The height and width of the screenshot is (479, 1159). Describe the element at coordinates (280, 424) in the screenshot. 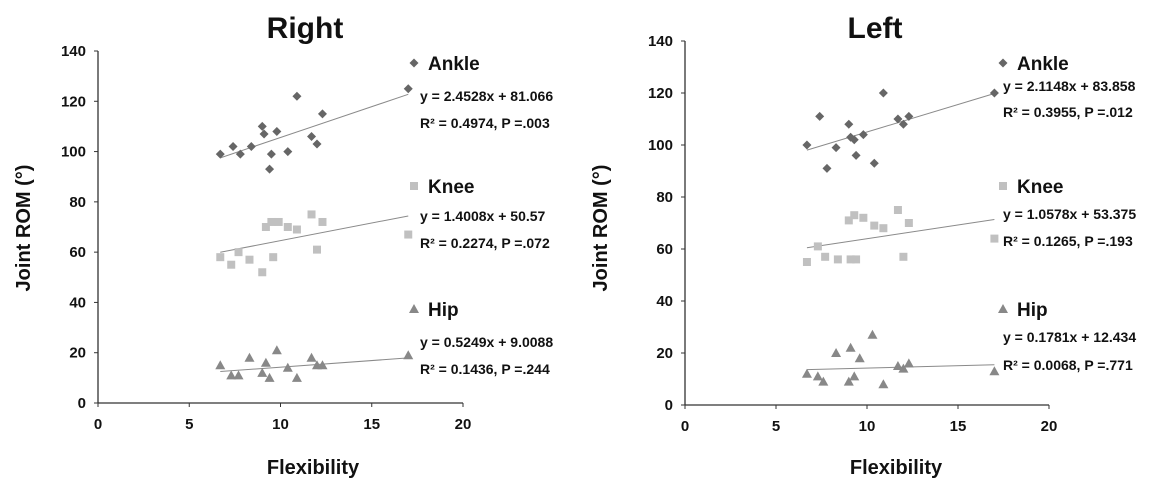

I see `x-tick-label-right: 10` at that location.